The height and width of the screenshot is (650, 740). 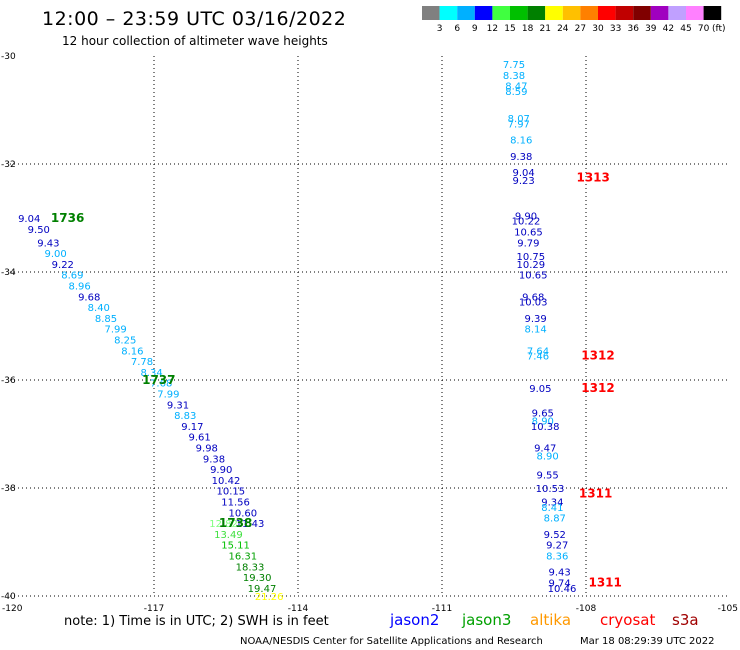 I want to click on lon-tick-label: -105, so click(x=728, y=609).